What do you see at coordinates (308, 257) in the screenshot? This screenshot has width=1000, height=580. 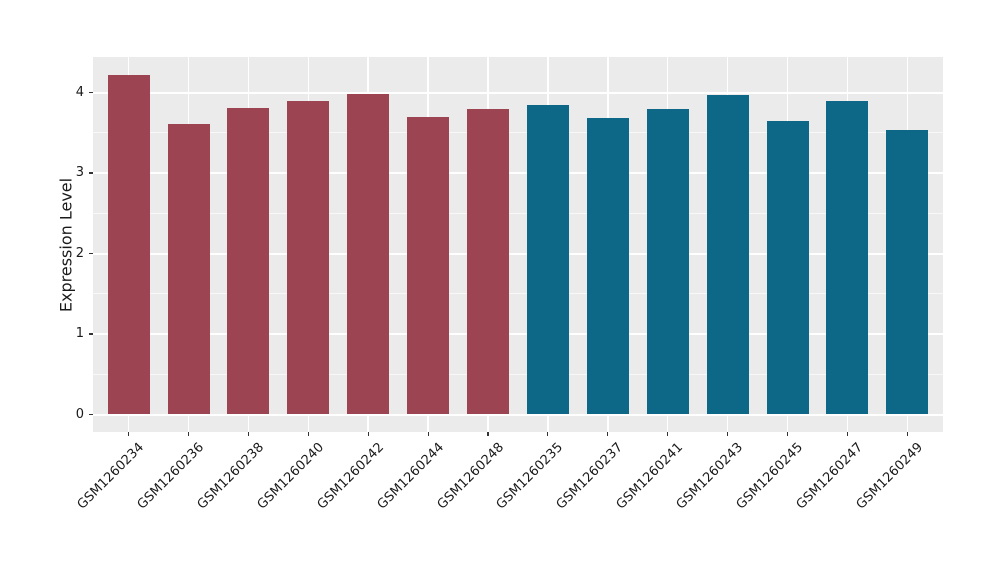 I see `bar-GSM1260240` at bounding box center [308, 257].